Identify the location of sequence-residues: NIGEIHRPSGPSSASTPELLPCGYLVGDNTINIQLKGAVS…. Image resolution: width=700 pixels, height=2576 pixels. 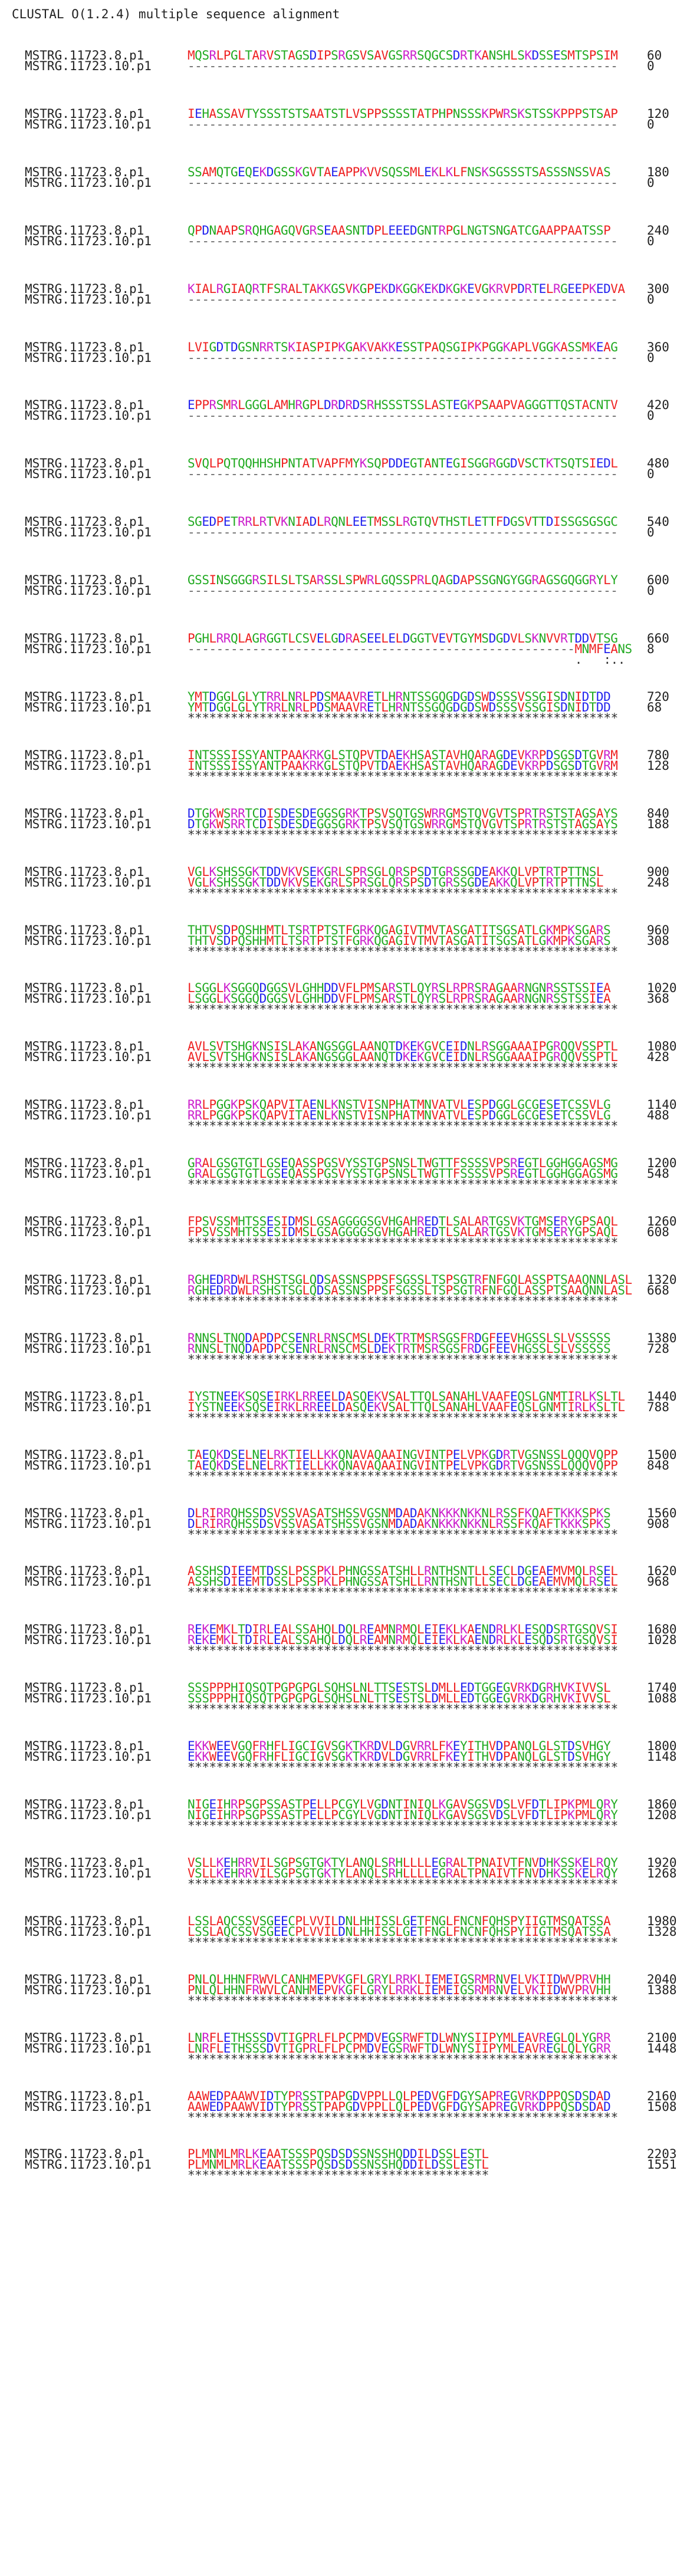
(403, 1804).